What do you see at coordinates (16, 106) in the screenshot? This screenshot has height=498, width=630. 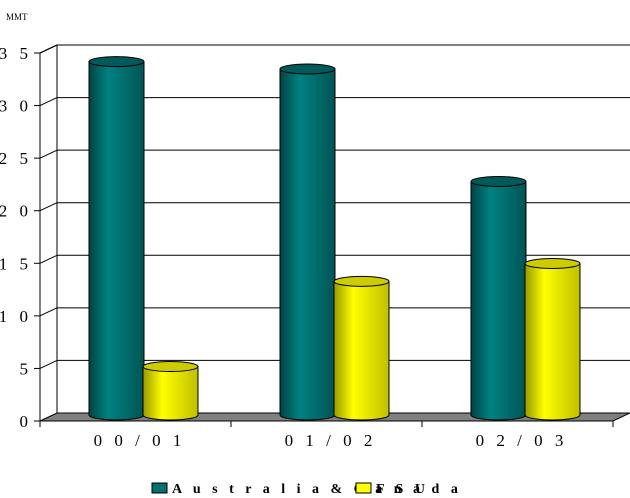 I see `y-tick-label: 3 0` at bounding box center [16, 106].